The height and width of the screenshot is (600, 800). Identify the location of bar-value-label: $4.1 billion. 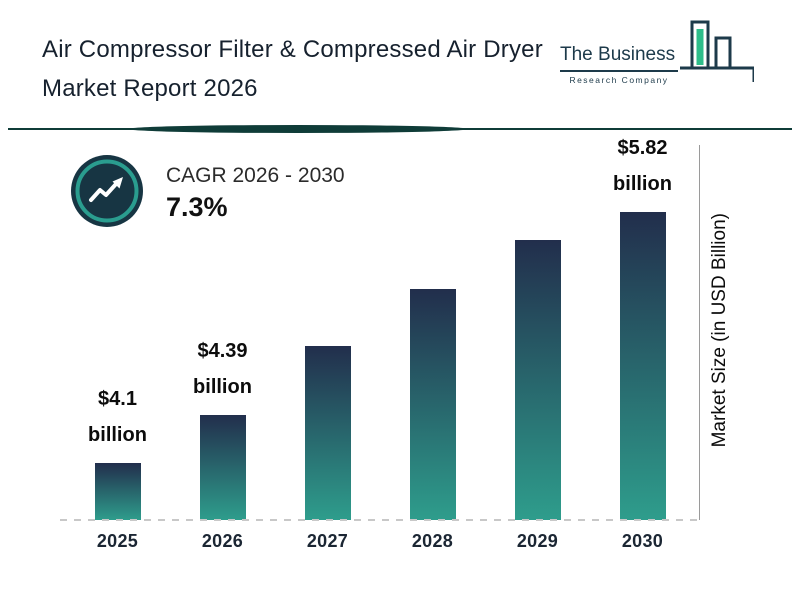
(117, 417).